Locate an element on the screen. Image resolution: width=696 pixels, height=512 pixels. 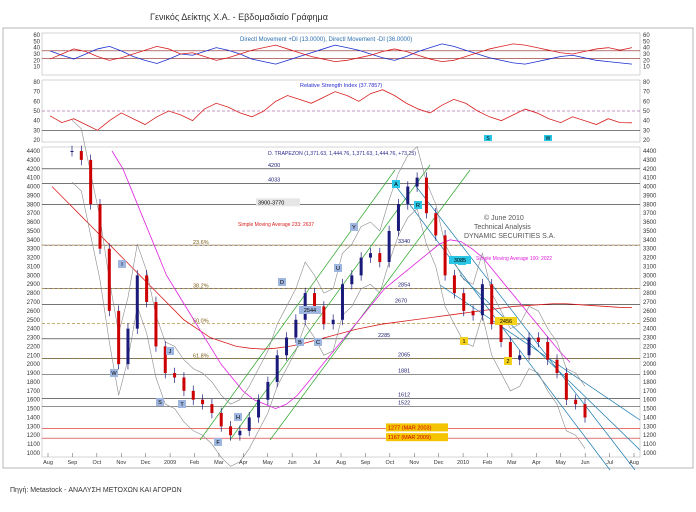
price-hline-label: 4033 is located at coordinates (274, 181).